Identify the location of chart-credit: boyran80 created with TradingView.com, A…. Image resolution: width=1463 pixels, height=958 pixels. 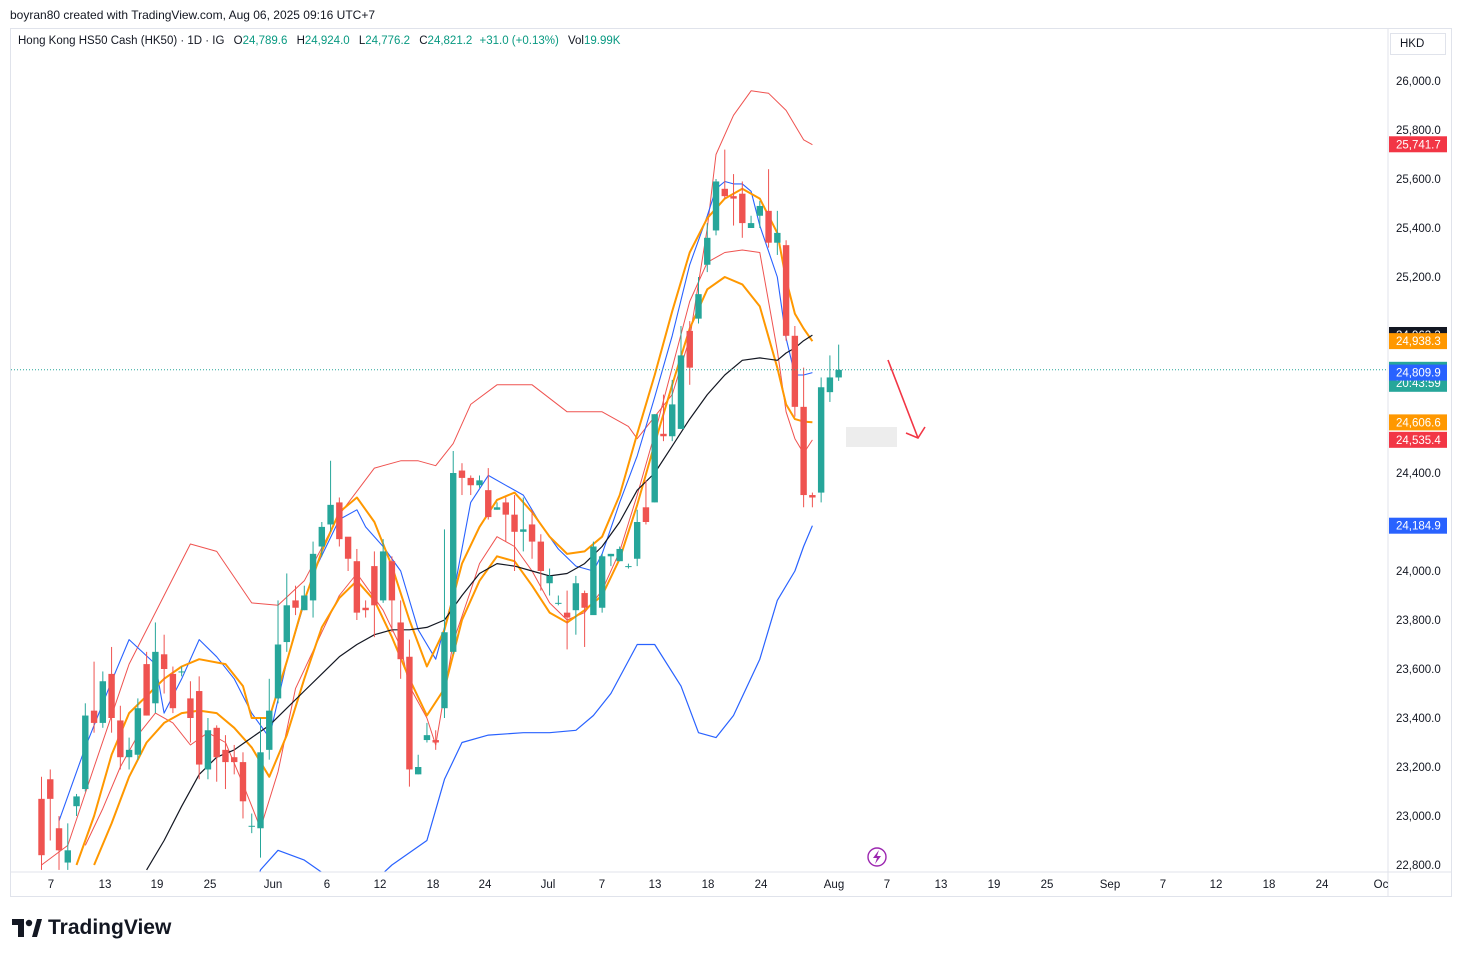
(193, 15).